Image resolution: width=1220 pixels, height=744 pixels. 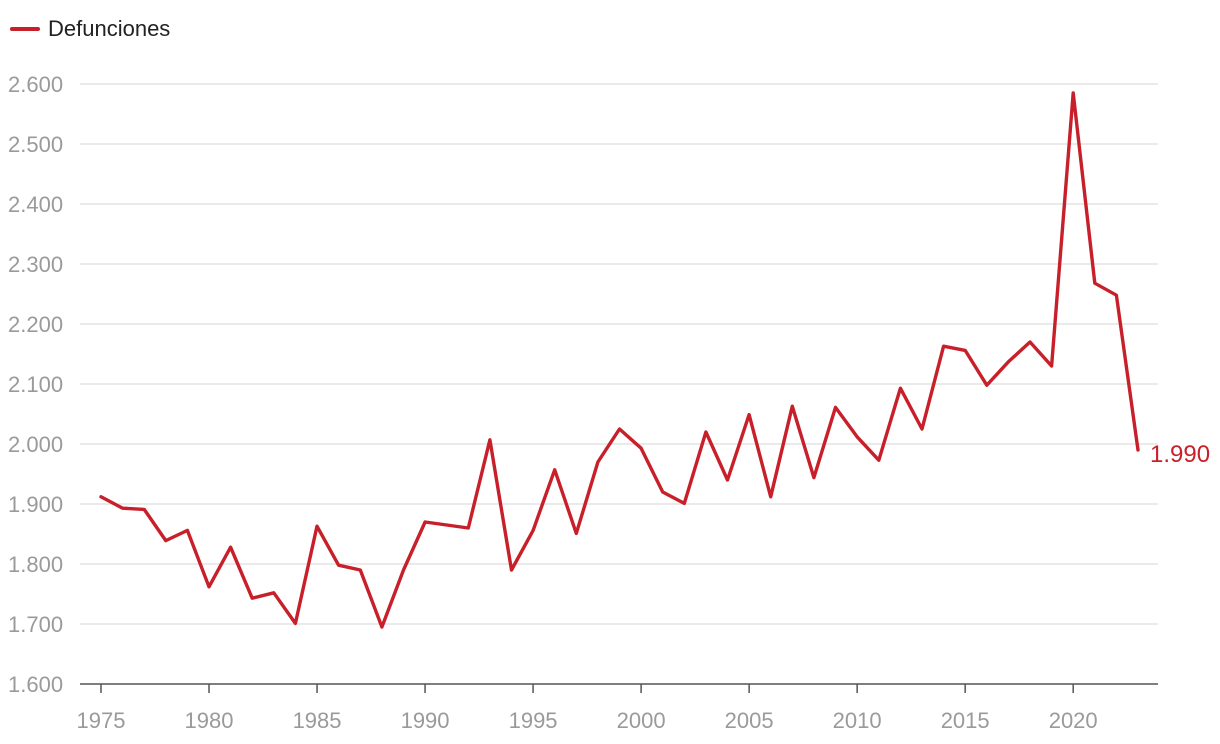 I want to click on y-tick-label: 1.700, so click(x=35, y=624).